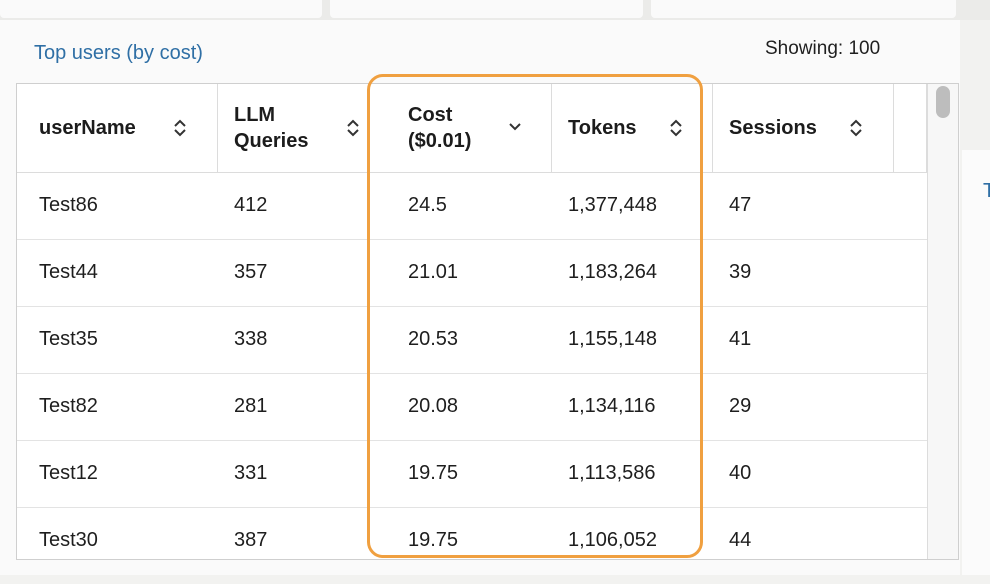 The height and width of the screenshot is (584, 990). Describe the element at coordinates (740, 540) in the screenshot. I see `cell-sessions: 44` at that location.